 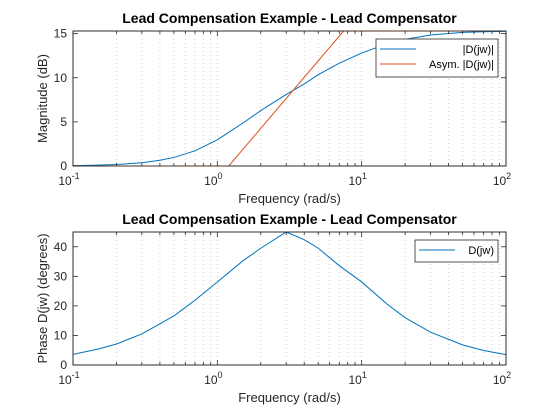 I want to click on legend-label: D(jw), so click(x=481, y=251).